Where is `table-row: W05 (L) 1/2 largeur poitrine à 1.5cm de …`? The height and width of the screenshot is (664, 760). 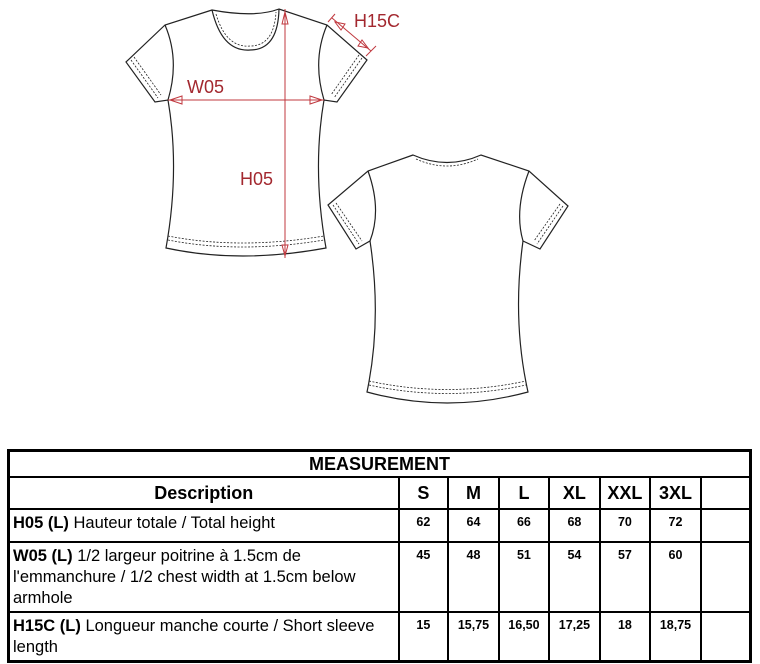
table-row: W05 (L) 1/2 largeur poitrine à 1.5cm de … is located at coordinates (379, 577).